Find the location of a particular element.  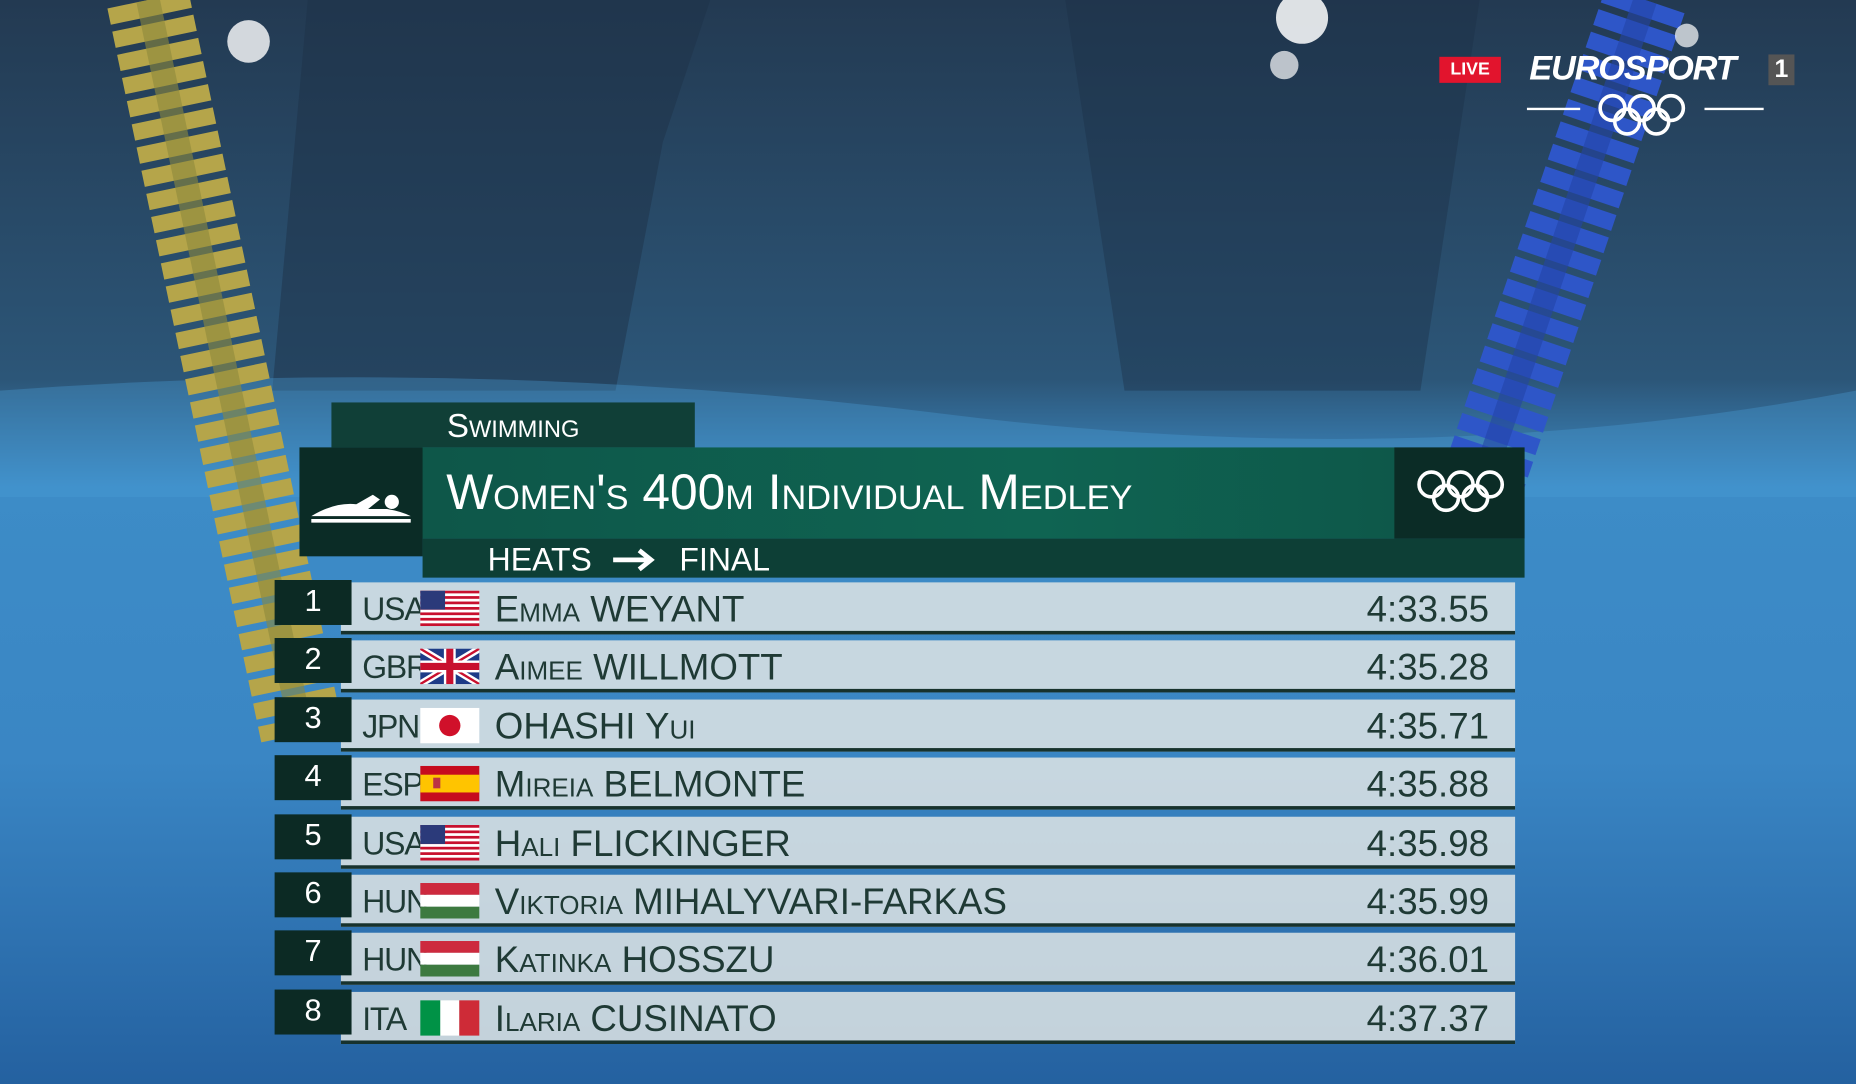

country-code: ESP is located at coordinates (393, 785).